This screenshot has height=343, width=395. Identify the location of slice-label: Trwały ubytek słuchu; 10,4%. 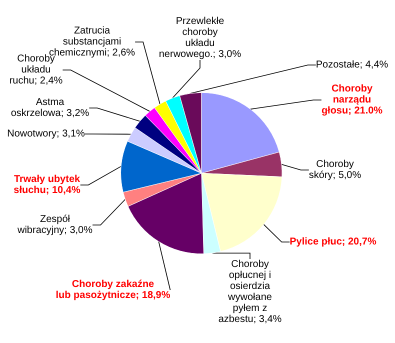
(47, 185).